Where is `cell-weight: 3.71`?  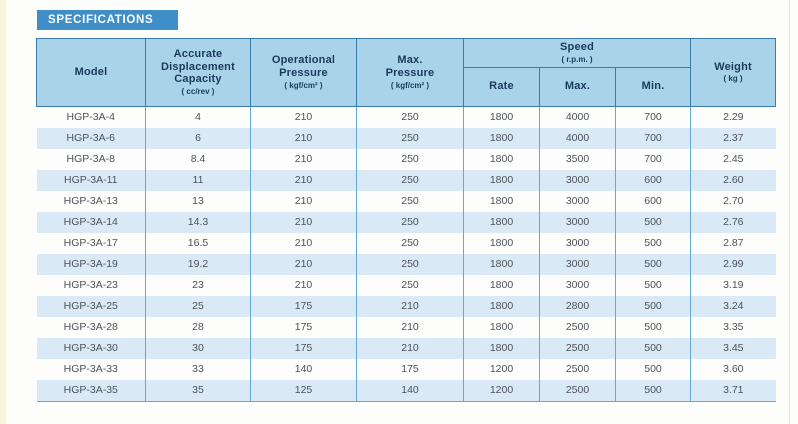 cell-weight: 3.71 is located at coordinates (733, 390).